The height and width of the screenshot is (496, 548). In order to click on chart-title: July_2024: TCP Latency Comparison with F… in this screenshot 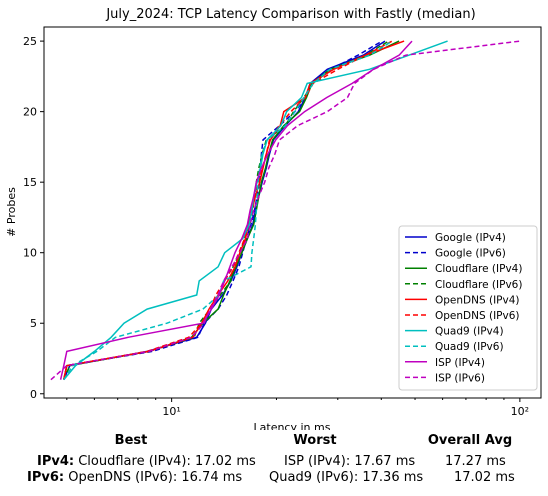, I will do `click(290, 14)`.